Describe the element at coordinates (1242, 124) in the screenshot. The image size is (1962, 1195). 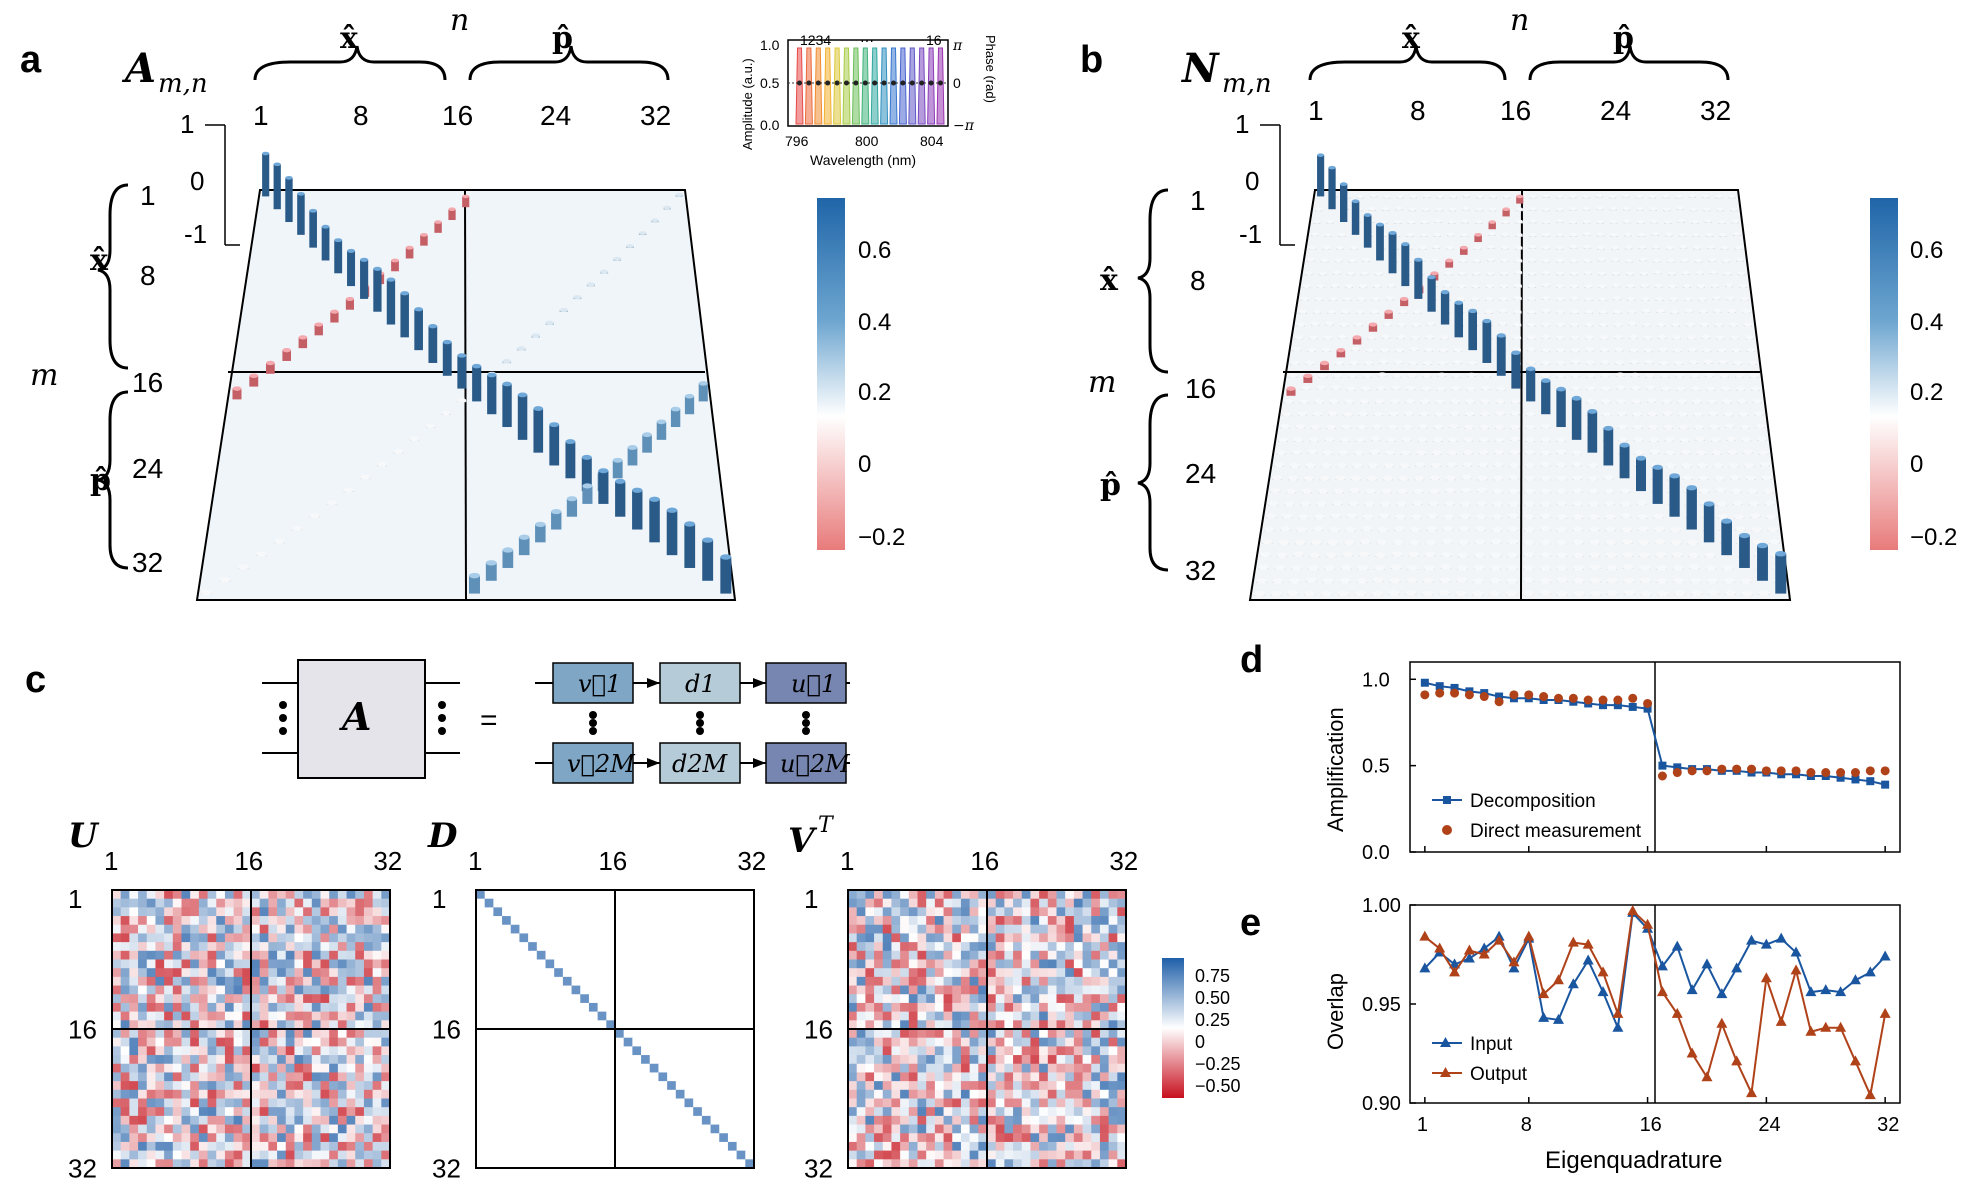
I see `b-zaxis-tick-1: 1` at that location.